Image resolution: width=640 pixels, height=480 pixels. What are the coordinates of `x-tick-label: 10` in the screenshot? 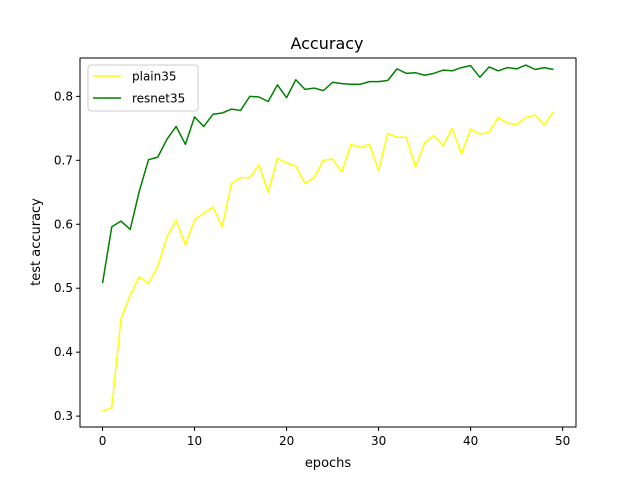 It's located at (194, 441).